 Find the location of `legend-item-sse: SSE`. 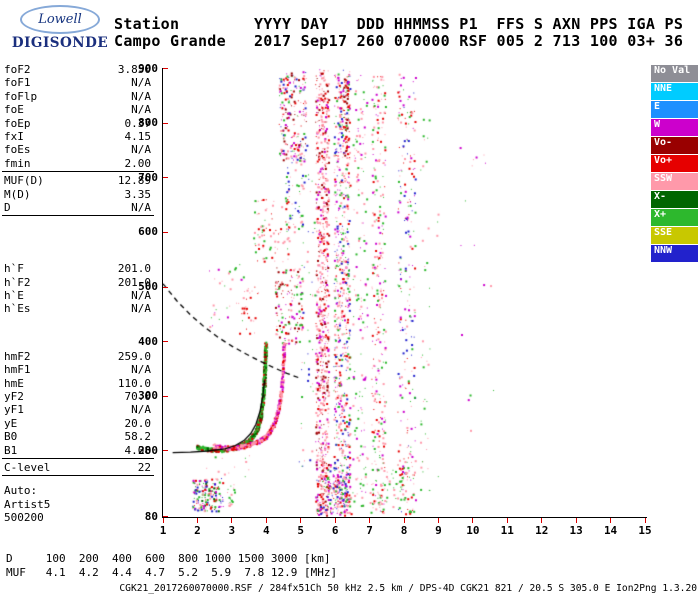

legend-item-sse: SSE is located at coordinates (674, 235).